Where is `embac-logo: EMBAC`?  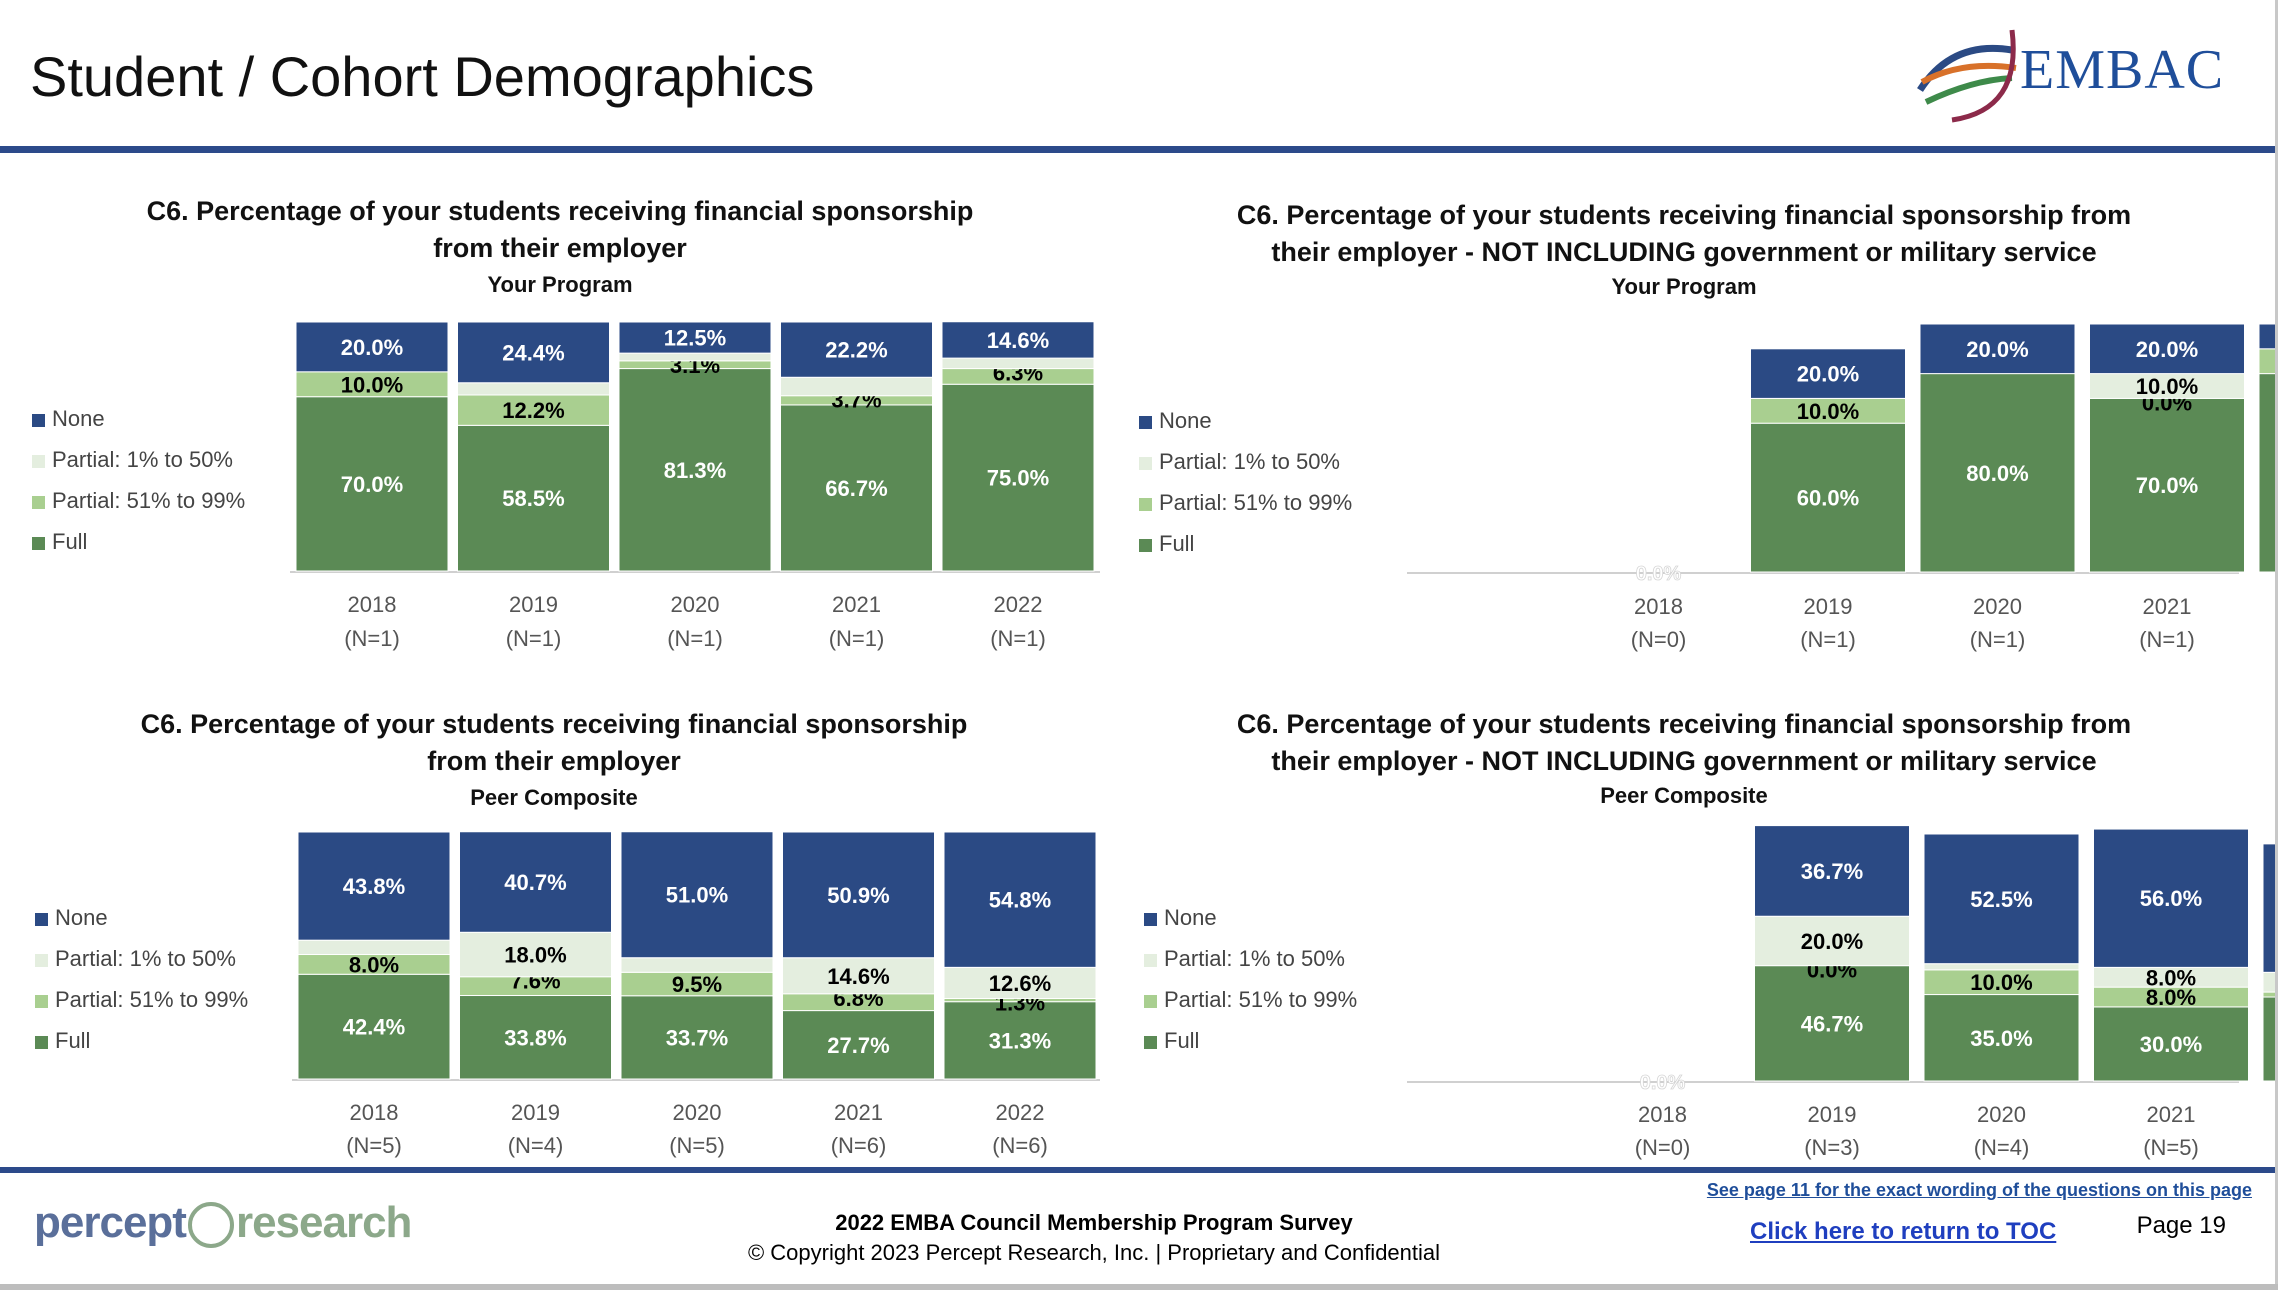
embac-logo: EMBAC is located at coordinates (2077, 75).